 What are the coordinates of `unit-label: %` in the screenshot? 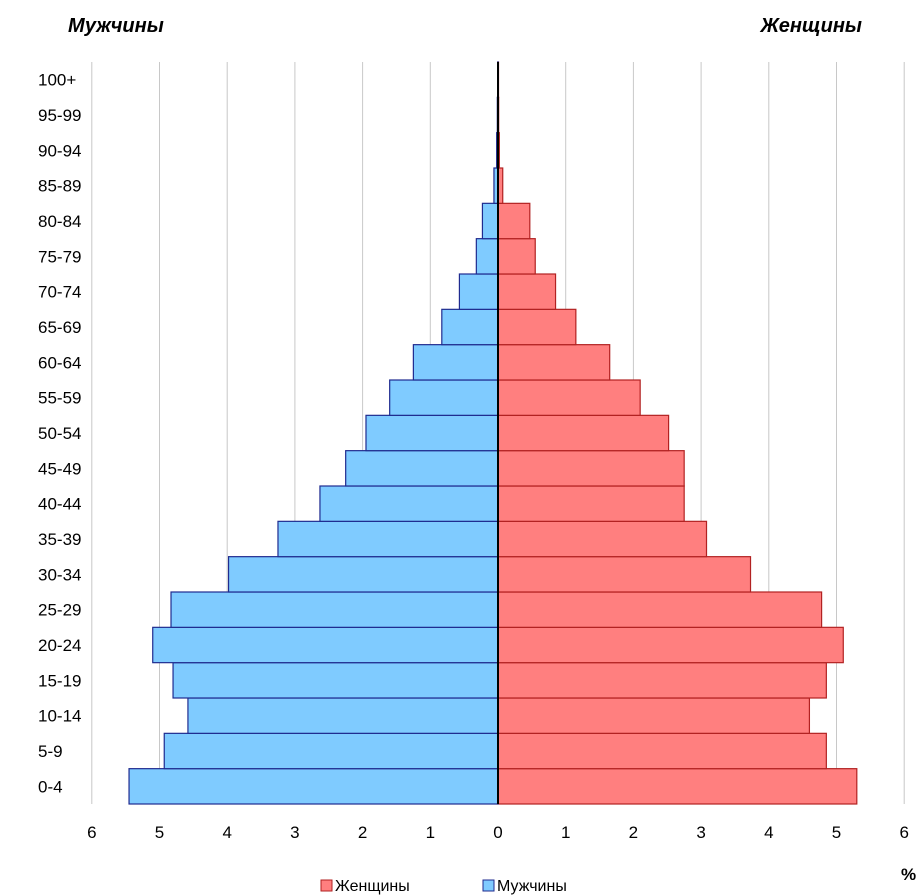 It's located at (908, 874).